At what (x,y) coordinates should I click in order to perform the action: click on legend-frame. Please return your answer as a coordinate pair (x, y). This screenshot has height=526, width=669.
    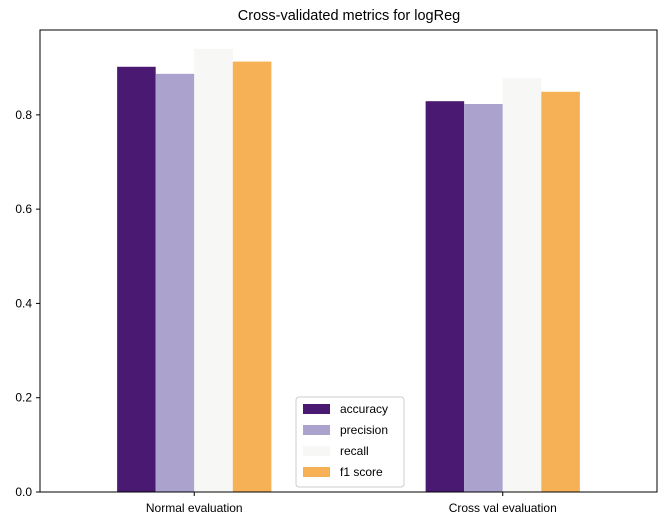
    Looking at the image, I should click on (350, 442).